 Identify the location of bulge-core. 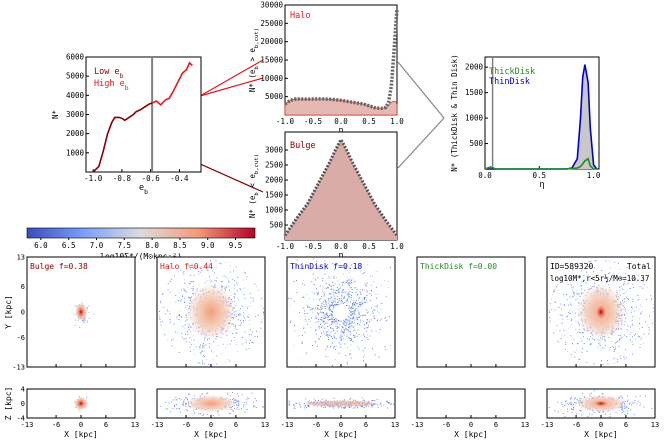
(81, 312).